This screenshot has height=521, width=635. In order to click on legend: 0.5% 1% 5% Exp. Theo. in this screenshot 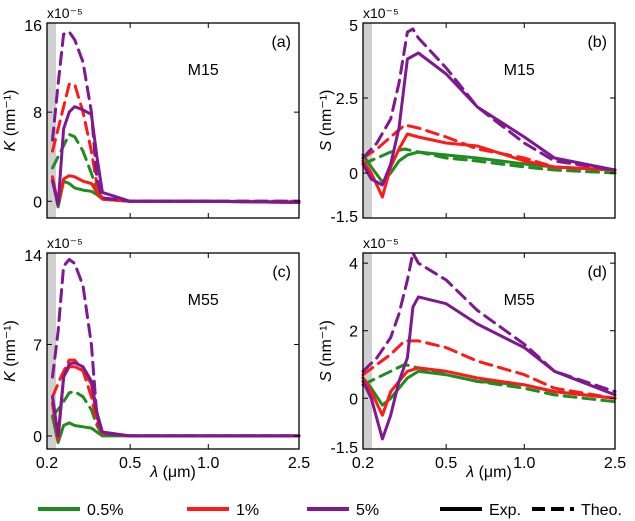, I will do `click(330, 510)`.